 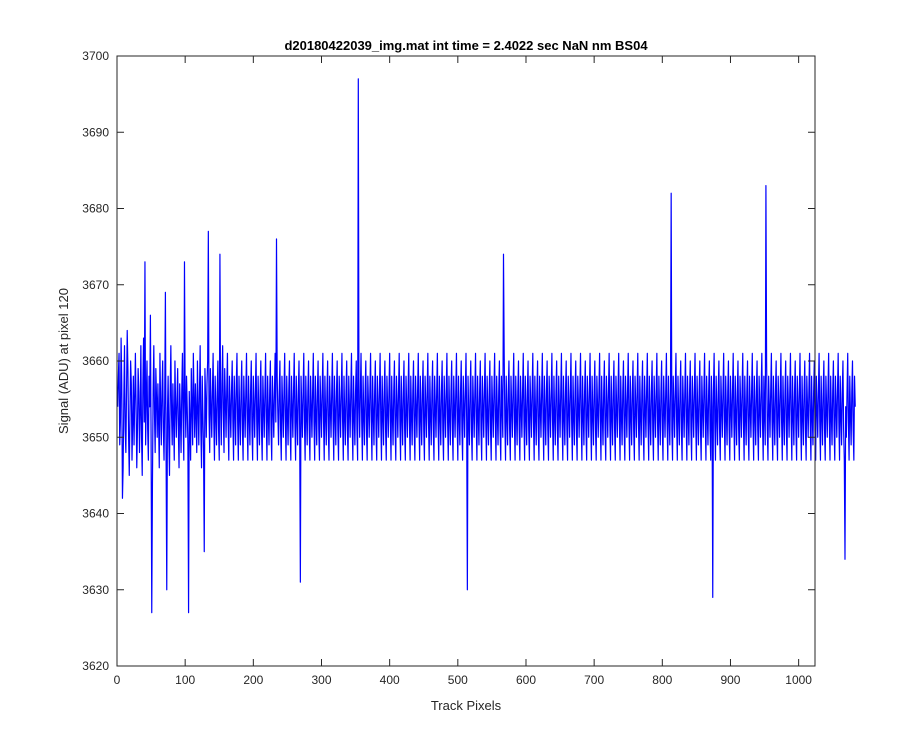 What do you see at coordinates (95, 285) in the screenshot?
I see `y-tick-label-3670: 3670` at bounding box center [95, 285].